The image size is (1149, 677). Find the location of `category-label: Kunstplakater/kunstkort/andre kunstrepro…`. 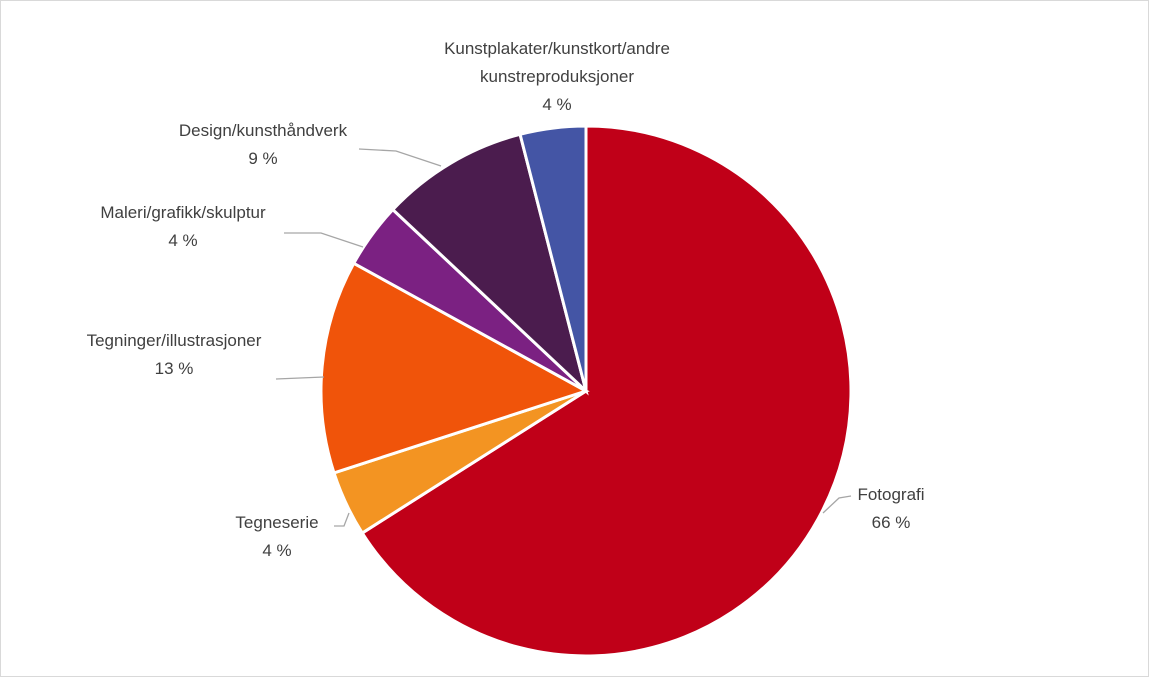

category-label: Kunstplakater/kunstkort/andre kunstrepro… is located at coordinates (557, 62).